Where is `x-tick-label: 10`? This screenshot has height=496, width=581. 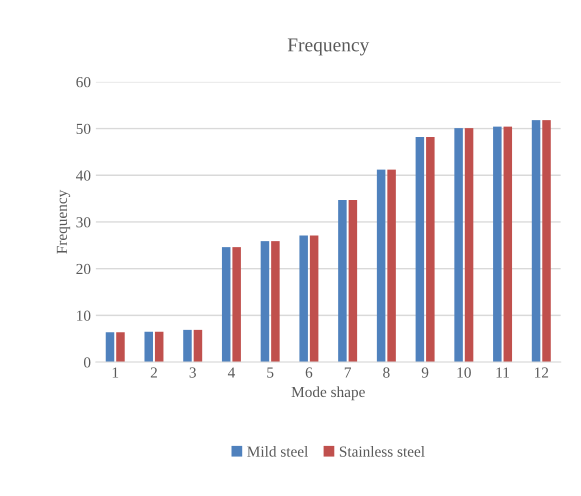
x-tick-label: 10 is located at coordinates (464, 372).